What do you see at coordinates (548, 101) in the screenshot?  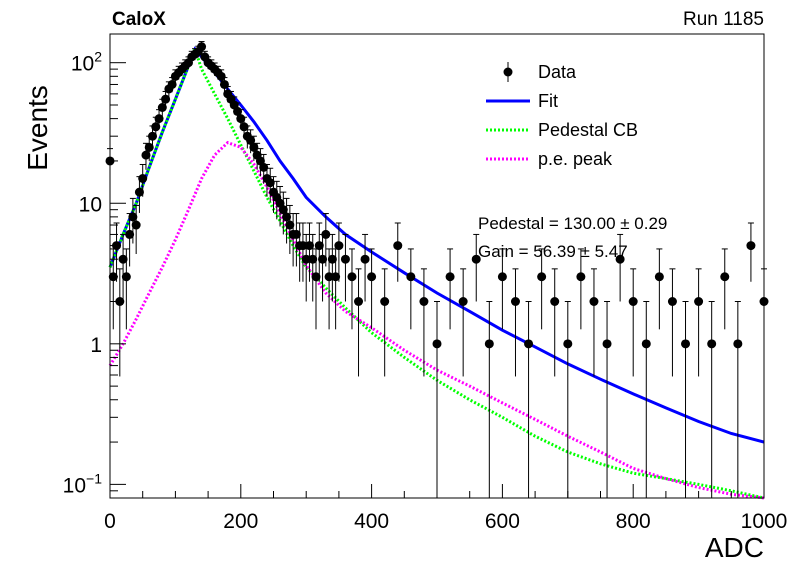 I see `legend-label-fit: Fit` at bounding box center [548, 101].